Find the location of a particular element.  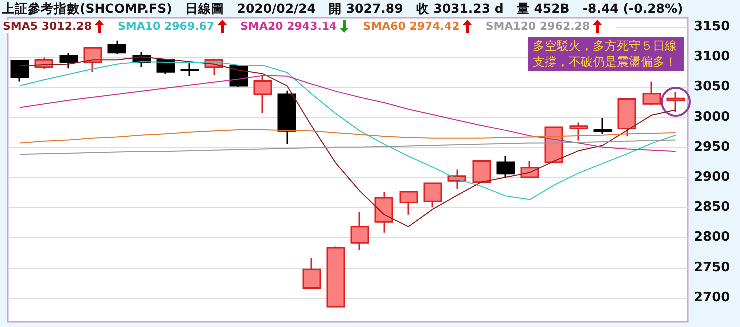

y-tick-label: 3050 is located at coordinates (712, 87).